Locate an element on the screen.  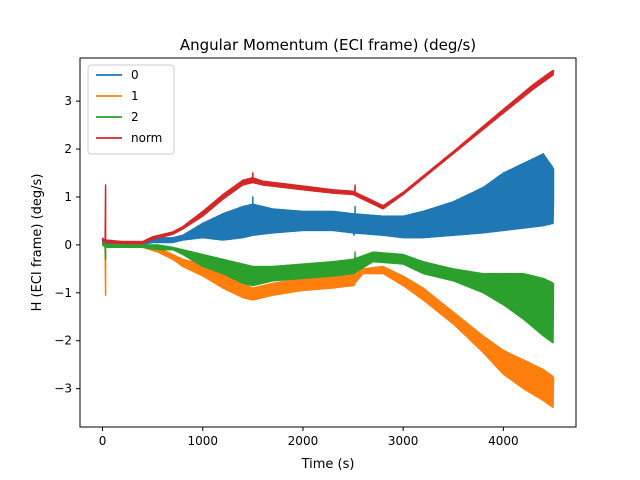
y-tick-label: −1 is located at coordinates (63, 293).